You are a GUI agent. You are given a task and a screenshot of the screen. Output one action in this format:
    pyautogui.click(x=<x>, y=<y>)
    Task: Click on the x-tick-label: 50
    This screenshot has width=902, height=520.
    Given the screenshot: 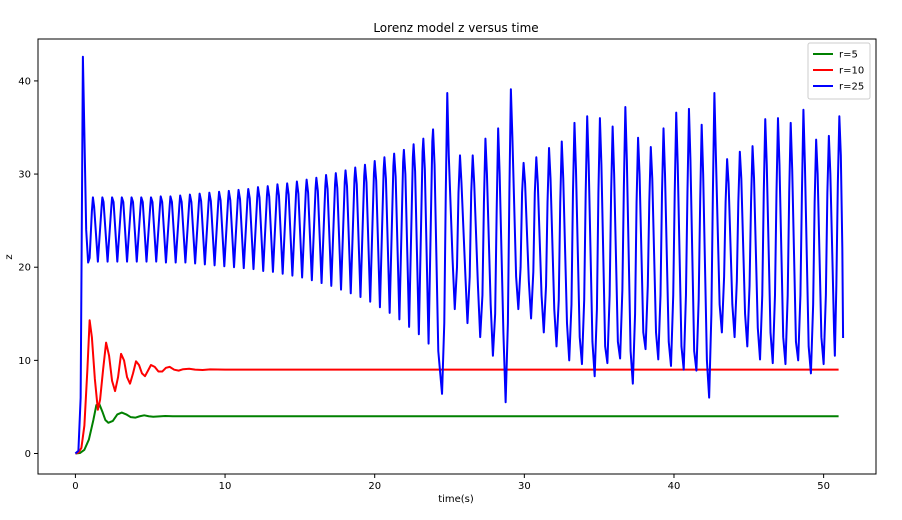 What is the action you would take?
    pyautogui.click(x=823, y=486)
    